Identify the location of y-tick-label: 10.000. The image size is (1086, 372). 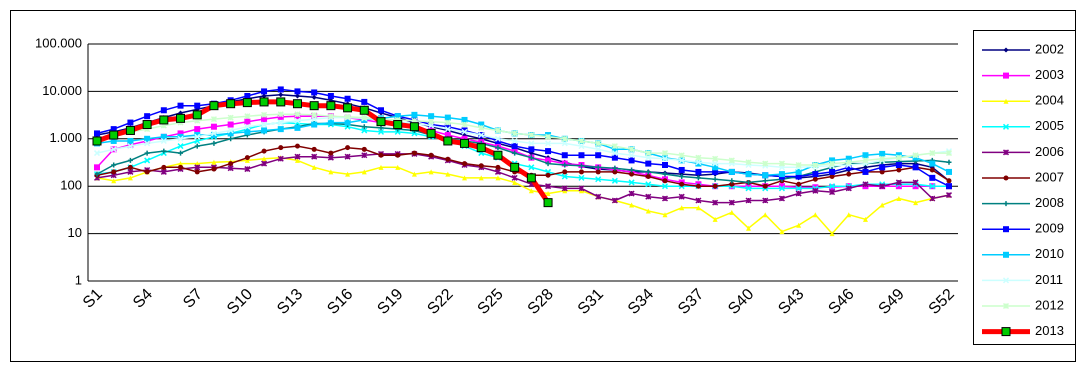
(62, 90).